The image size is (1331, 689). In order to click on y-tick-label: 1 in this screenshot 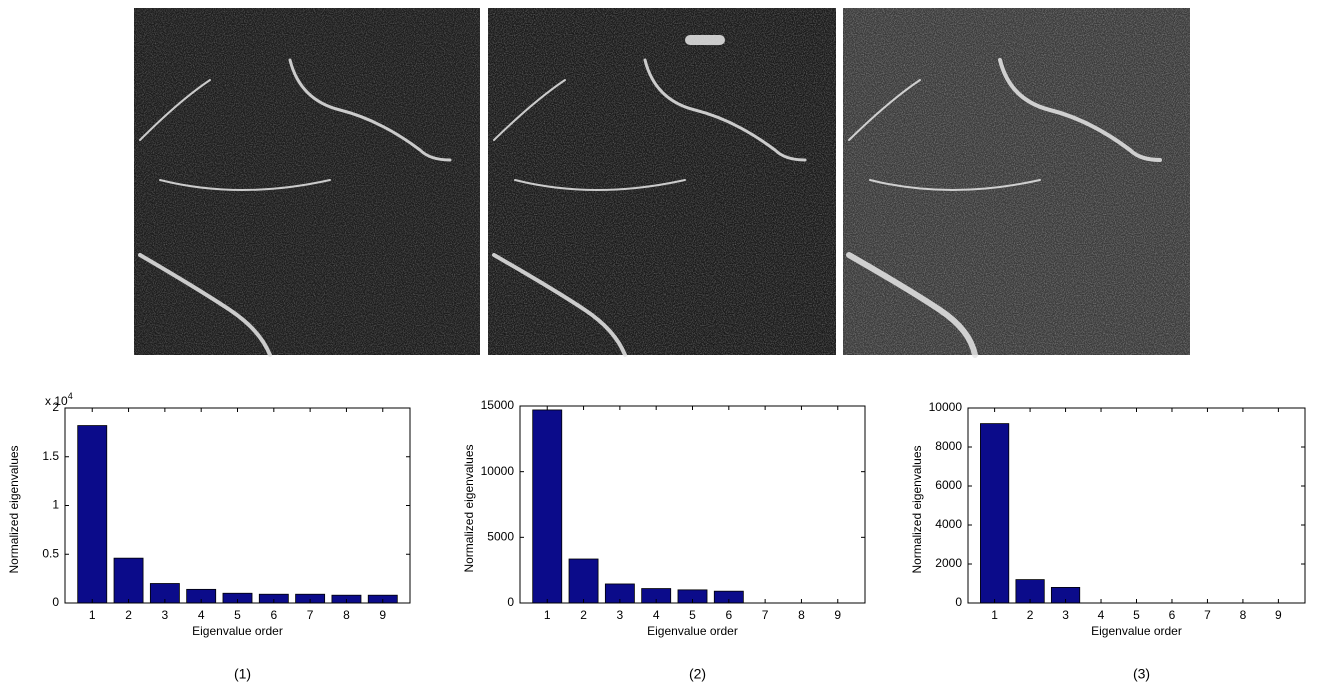, I will do `click(55, 505)`.